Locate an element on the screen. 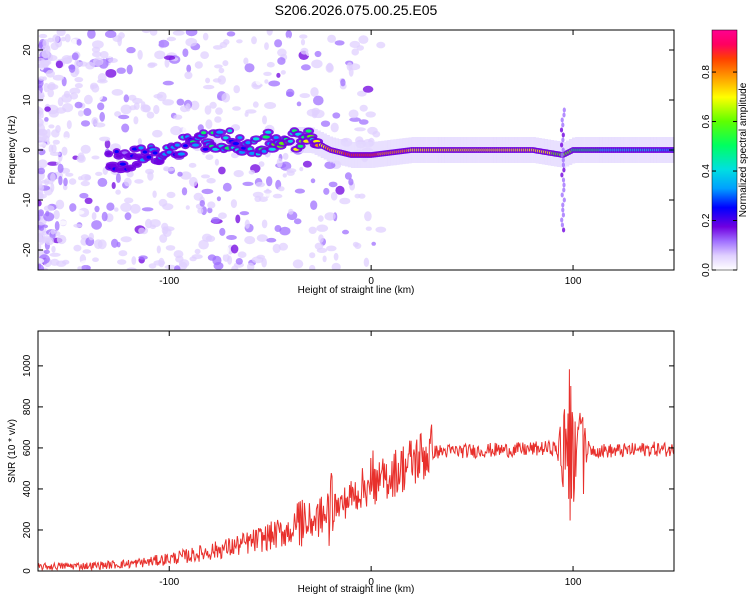 This screenshot has width=750, height=600. snr-x-axis-label: Height of straight line (km) is located at coordinates (356, 589).